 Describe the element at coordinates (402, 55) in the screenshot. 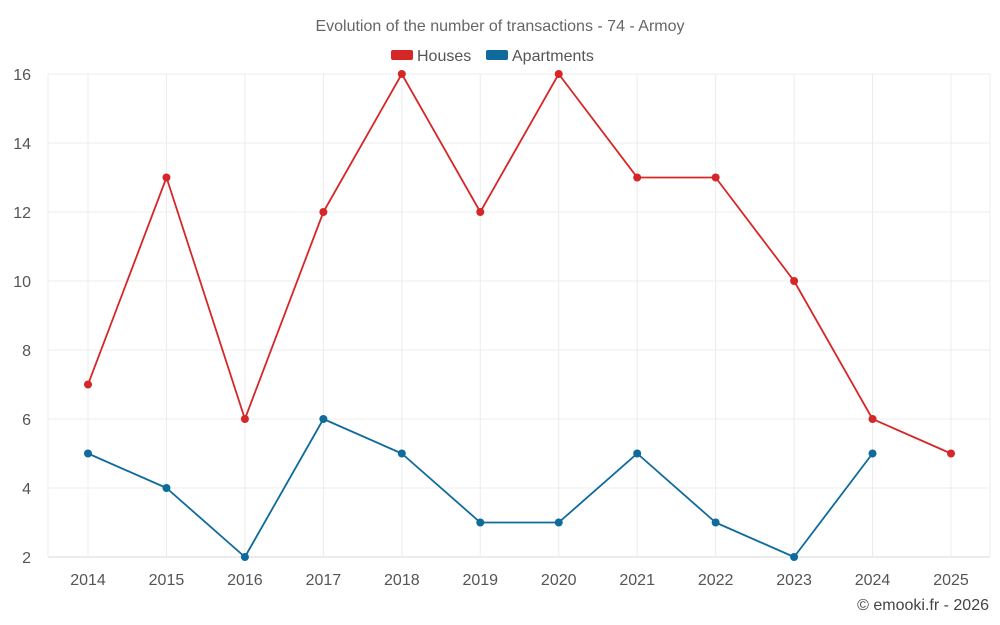

I see `legend-swatch-houses` at that location.